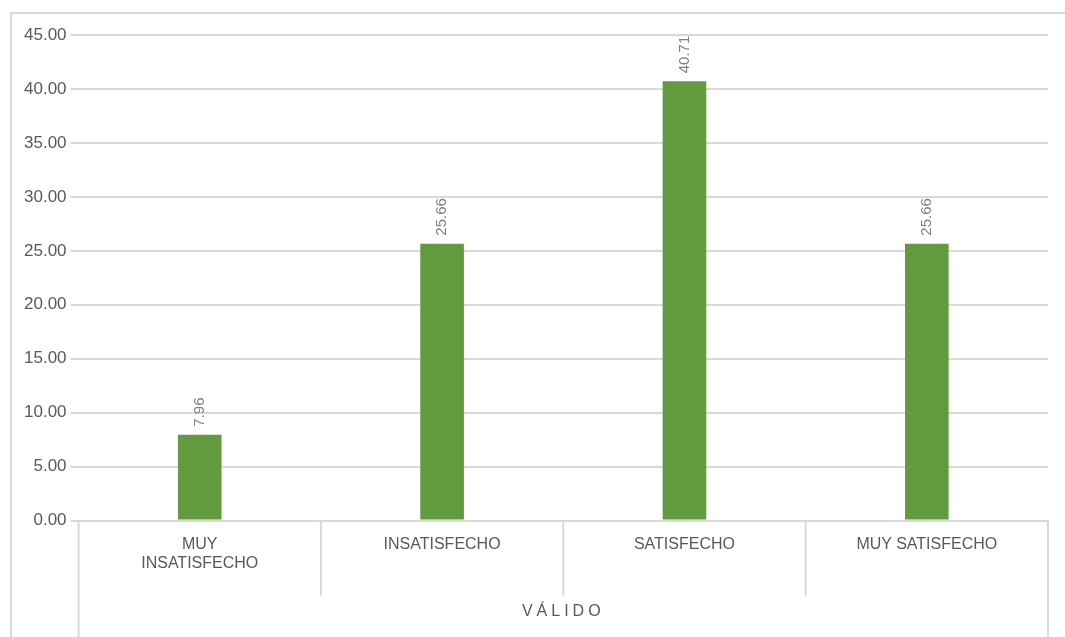  Describe the element at coordinates (563, 610) in the screenshot. I see `x-axis-title: VÁLIDO` at that location.